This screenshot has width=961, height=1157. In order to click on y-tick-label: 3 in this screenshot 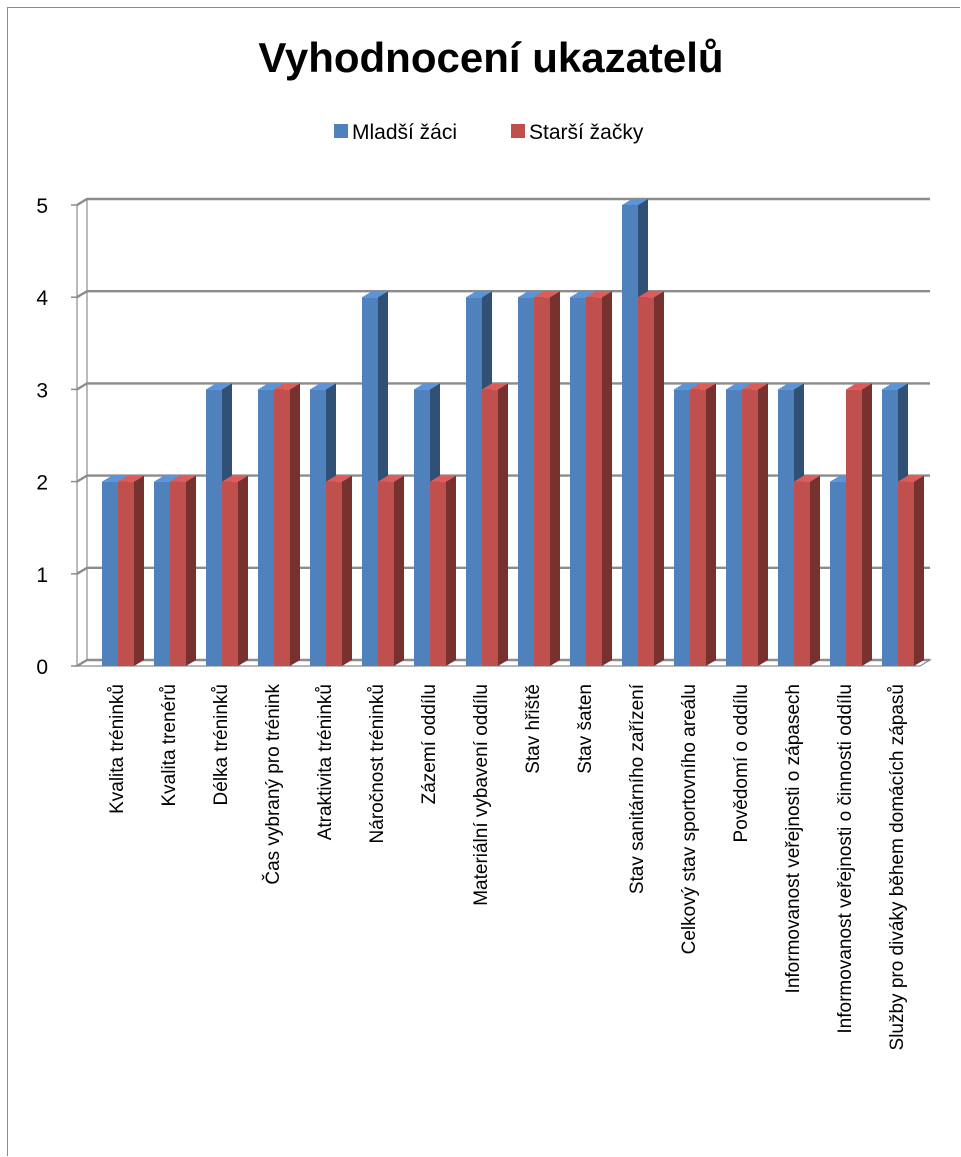, I will do `click(42, 390)`.